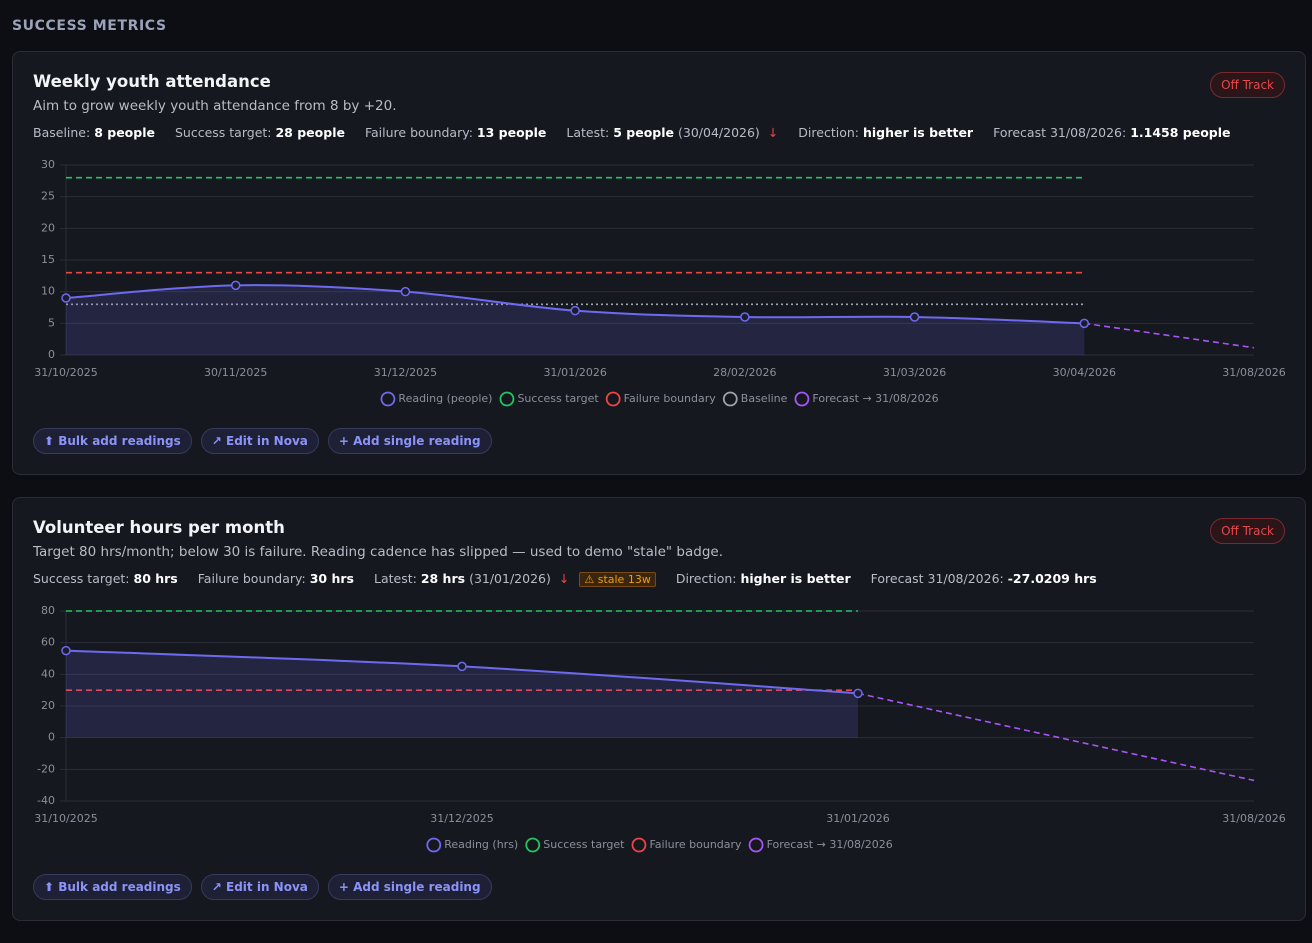 The height and width of the screenshot is (943, 1312). Describe the element at coordinates (511, 132) in the screenshot. I see `meta-value: 13 people` at that location.